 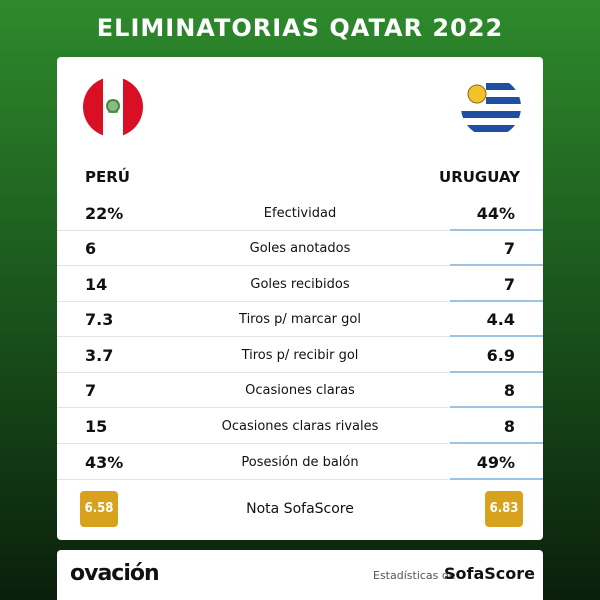 I want to click on stat-label: Goles recibidos, so click(x=300, y=284).